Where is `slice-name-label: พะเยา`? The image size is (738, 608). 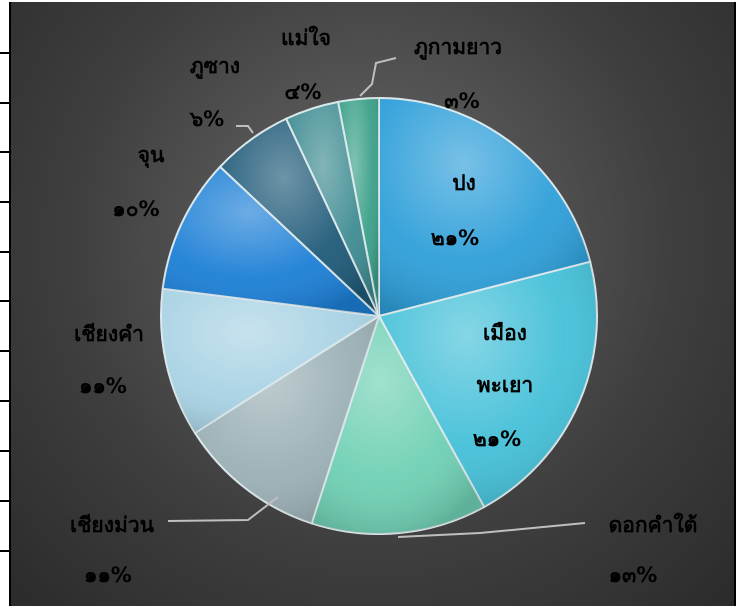 slice-name-label: พะเยา is located at coordinates (505, 385).